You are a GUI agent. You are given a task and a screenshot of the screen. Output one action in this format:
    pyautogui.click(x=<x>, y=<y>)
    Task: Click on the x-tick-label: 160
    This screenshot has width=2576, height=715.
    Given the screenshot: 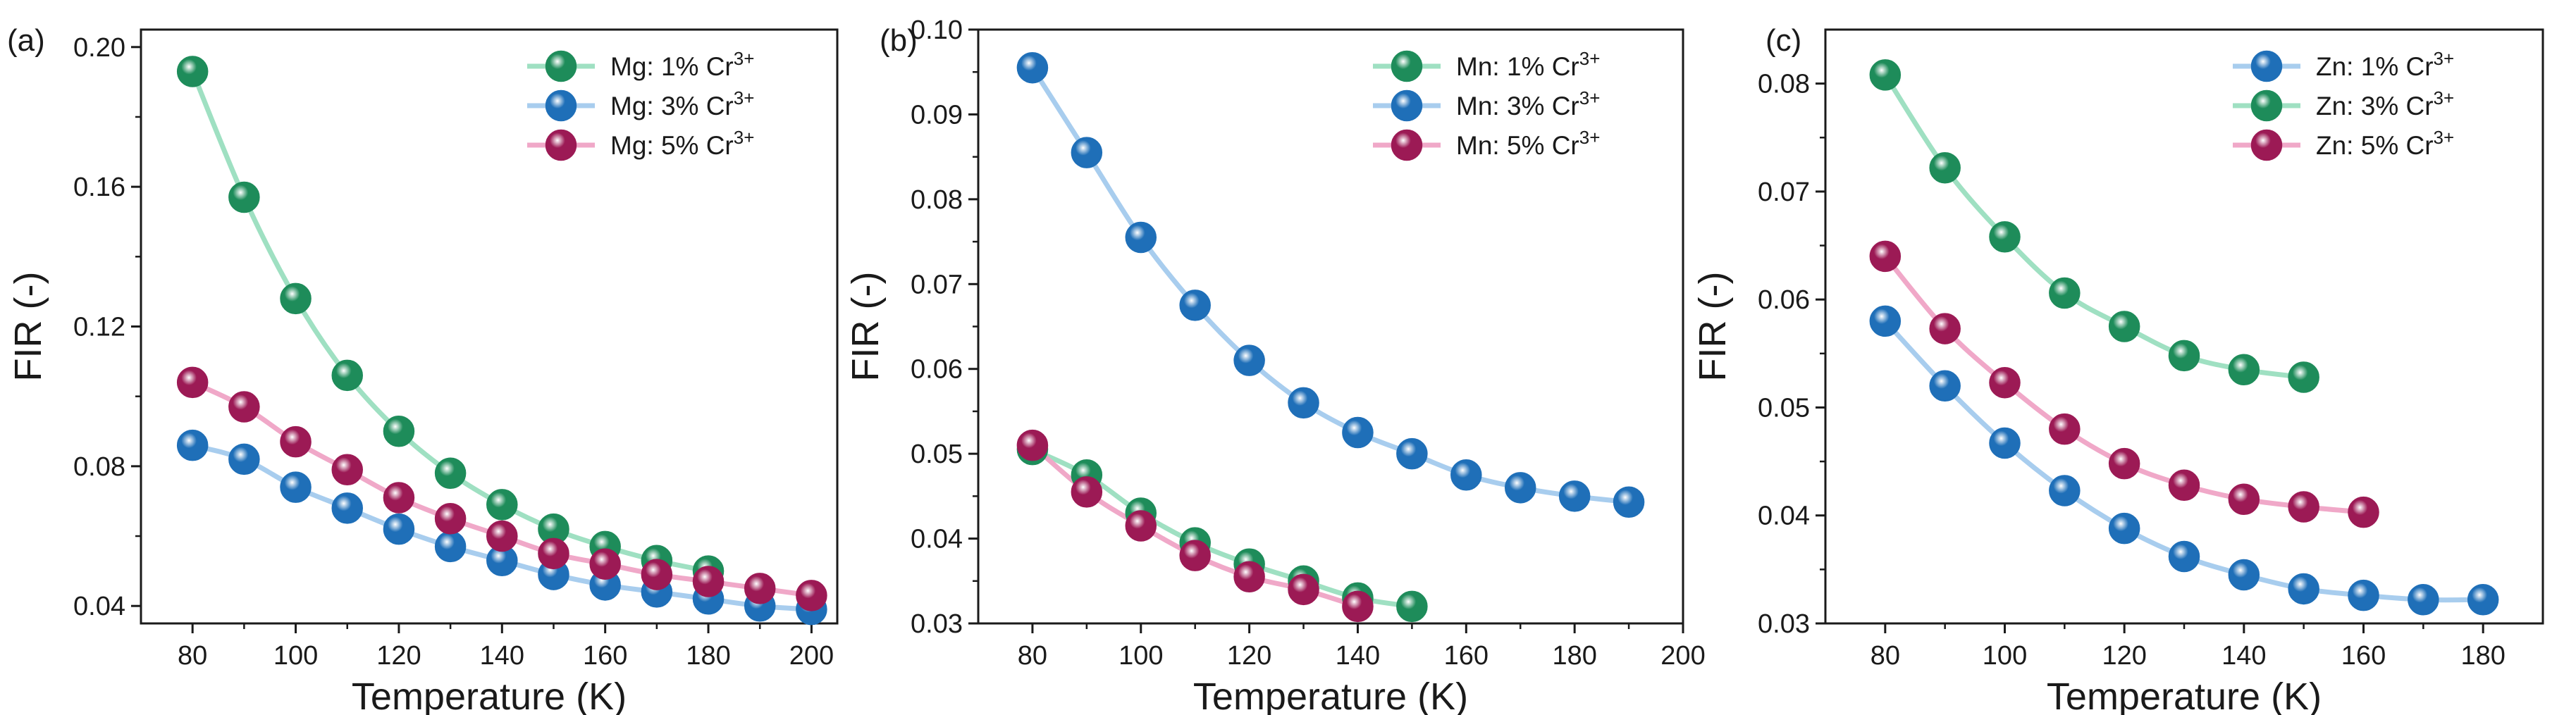 What is the action you would take?
    pyautogui.click(x=605, y=656)
    